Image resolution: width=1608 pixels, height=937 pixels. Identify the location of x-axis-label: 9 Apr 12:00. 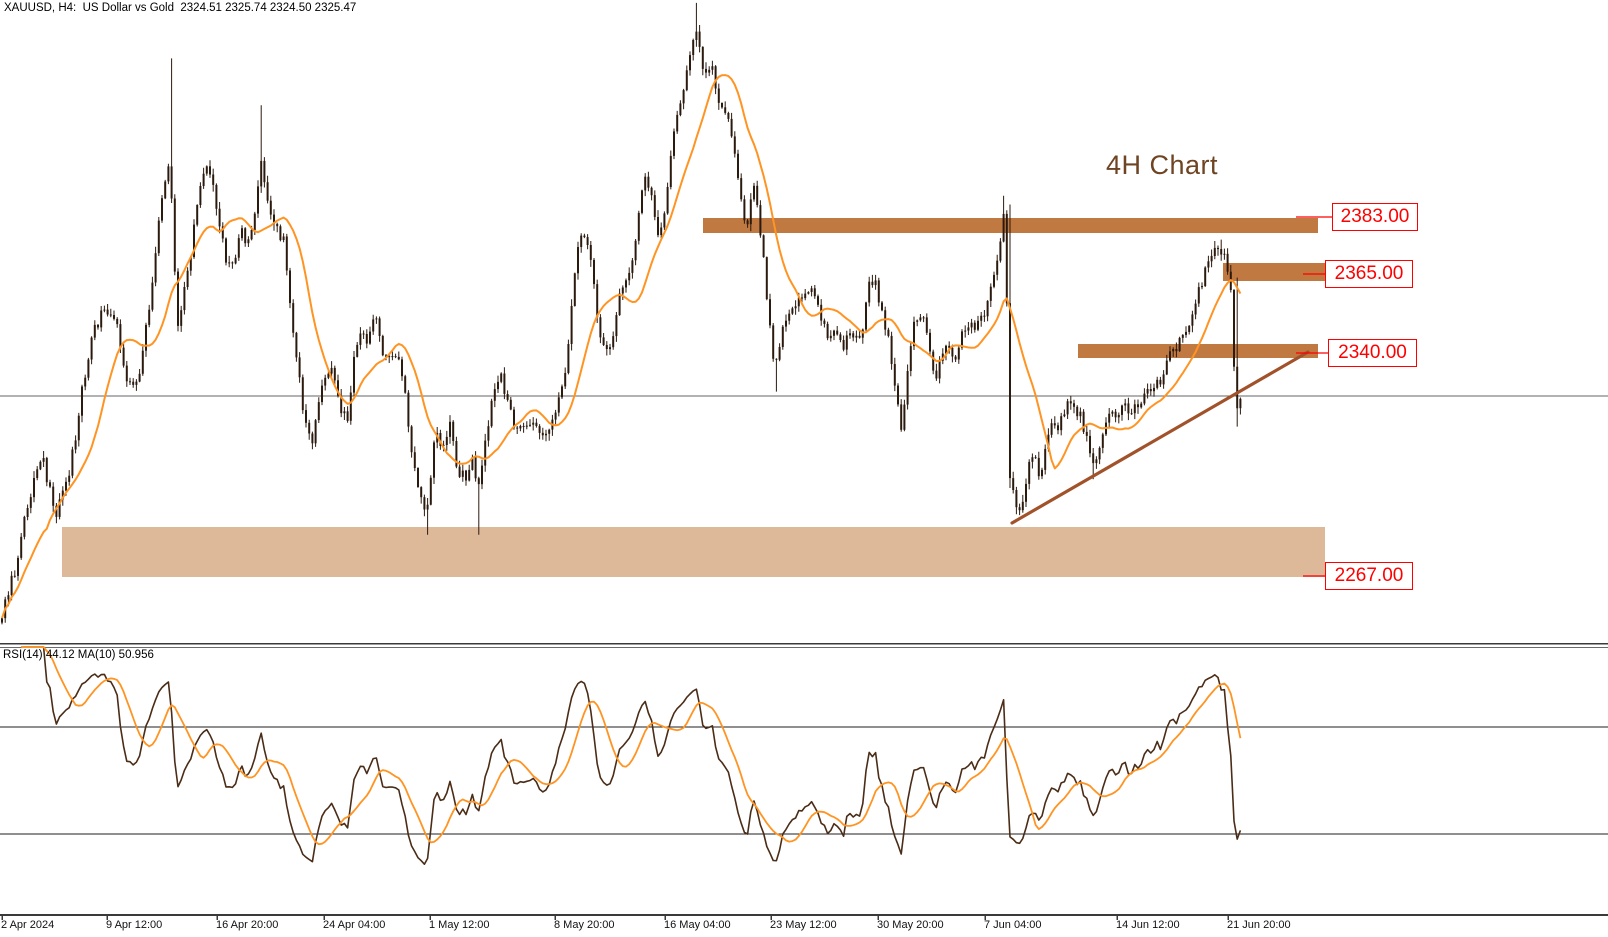
(134, 925).